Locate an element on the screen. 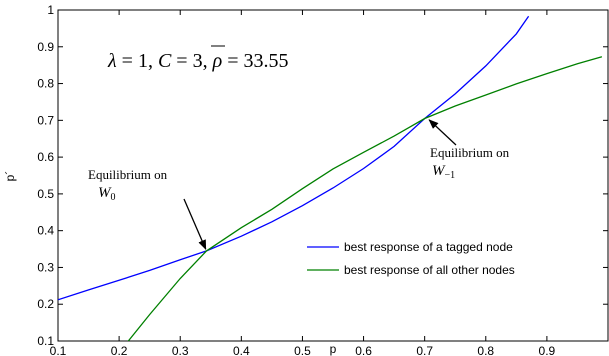  annotation-w0-arrow is located at coordinates (195, 224).